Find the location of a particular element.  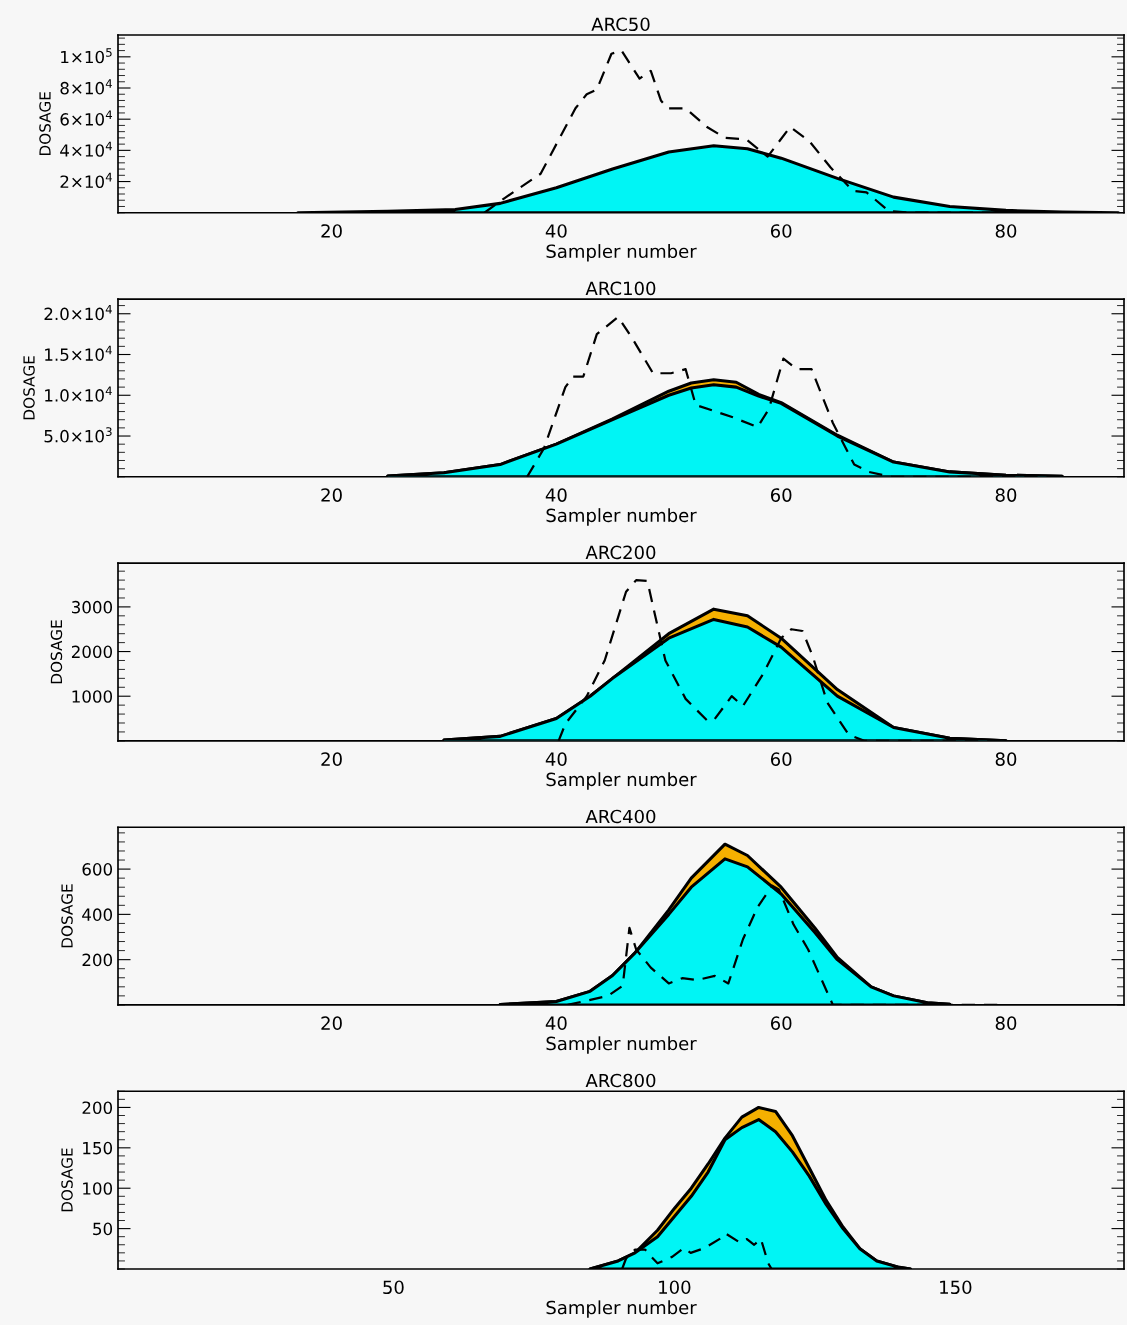

y-tick-label: 2.0×10$^{4}$ is located at coordinates (78, 313).